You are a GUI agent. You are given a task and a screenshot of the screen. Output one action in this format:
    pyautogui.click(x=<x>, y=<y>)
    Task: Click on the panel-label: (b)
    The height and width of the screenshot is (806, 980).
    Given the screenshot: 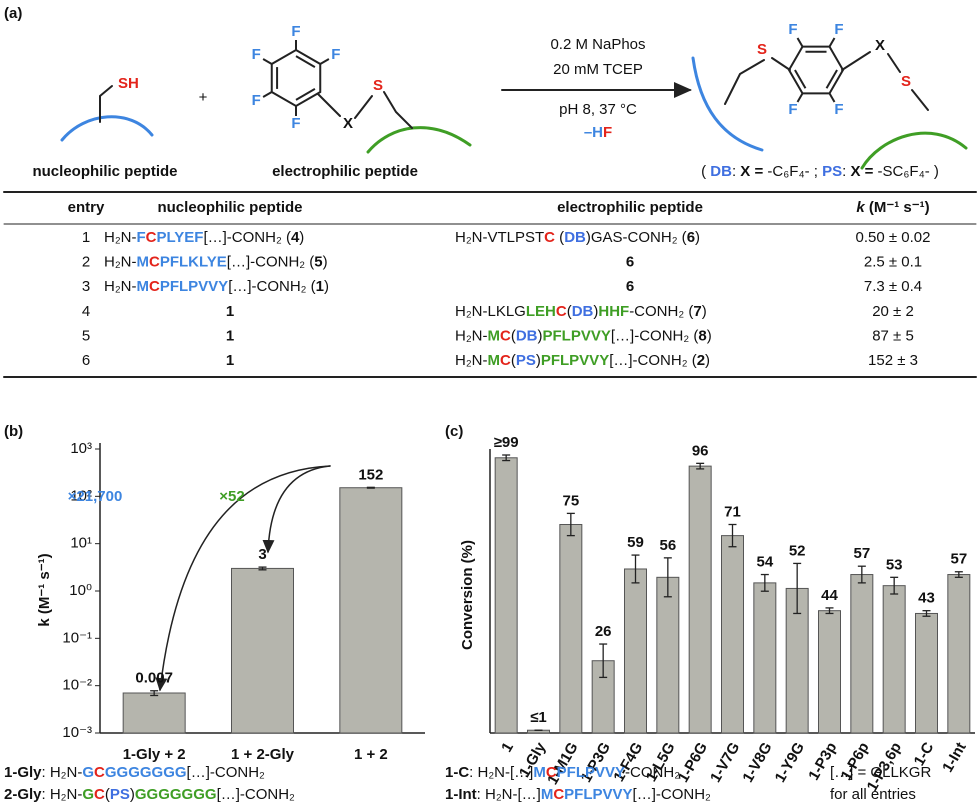 What is the action you would take?
    pyautogui.click(x=13, y=431)
    